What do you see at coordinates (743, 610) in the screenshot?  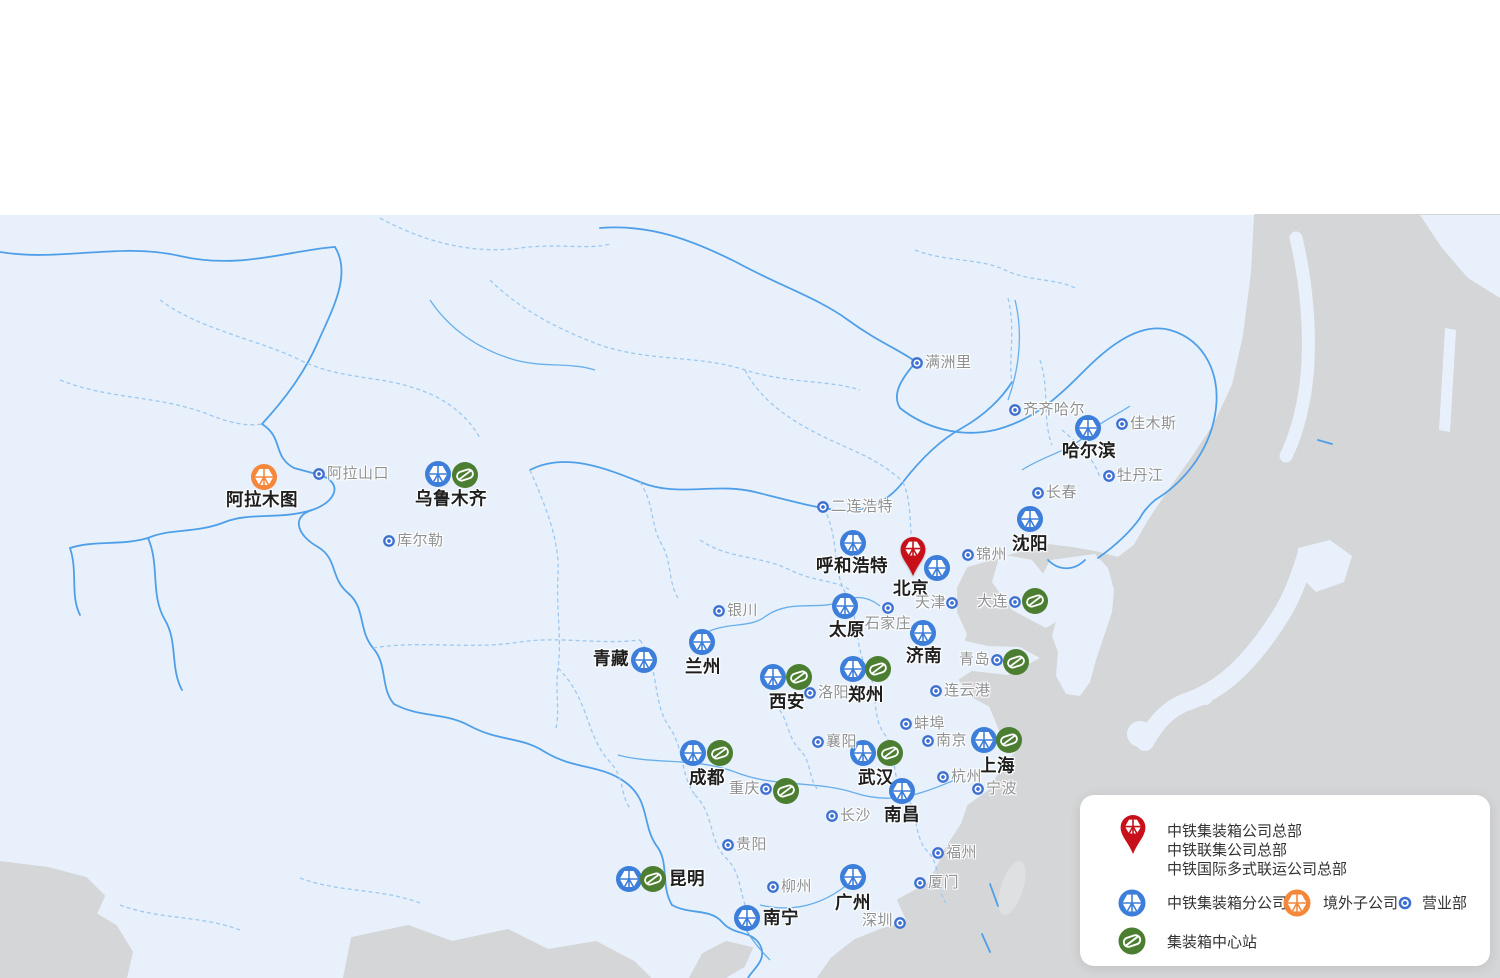 I see `city-label: 银川` at bounding box center [743, 610].